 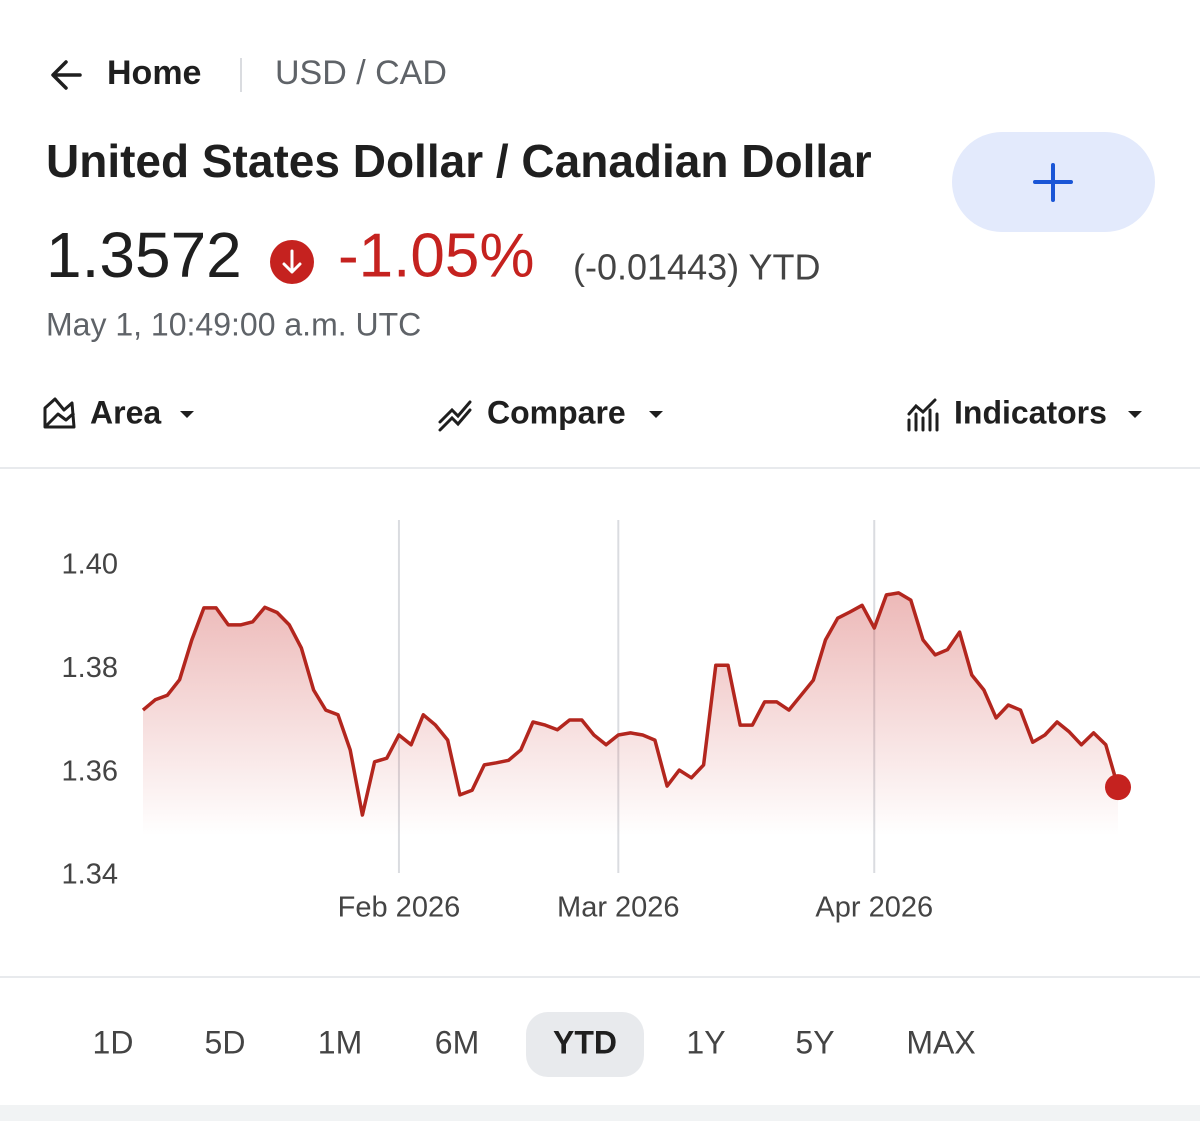 What do you see at coordinates (455, 416) in the screenshot?
I see `compare-icon` at bounding box center [455, 416].